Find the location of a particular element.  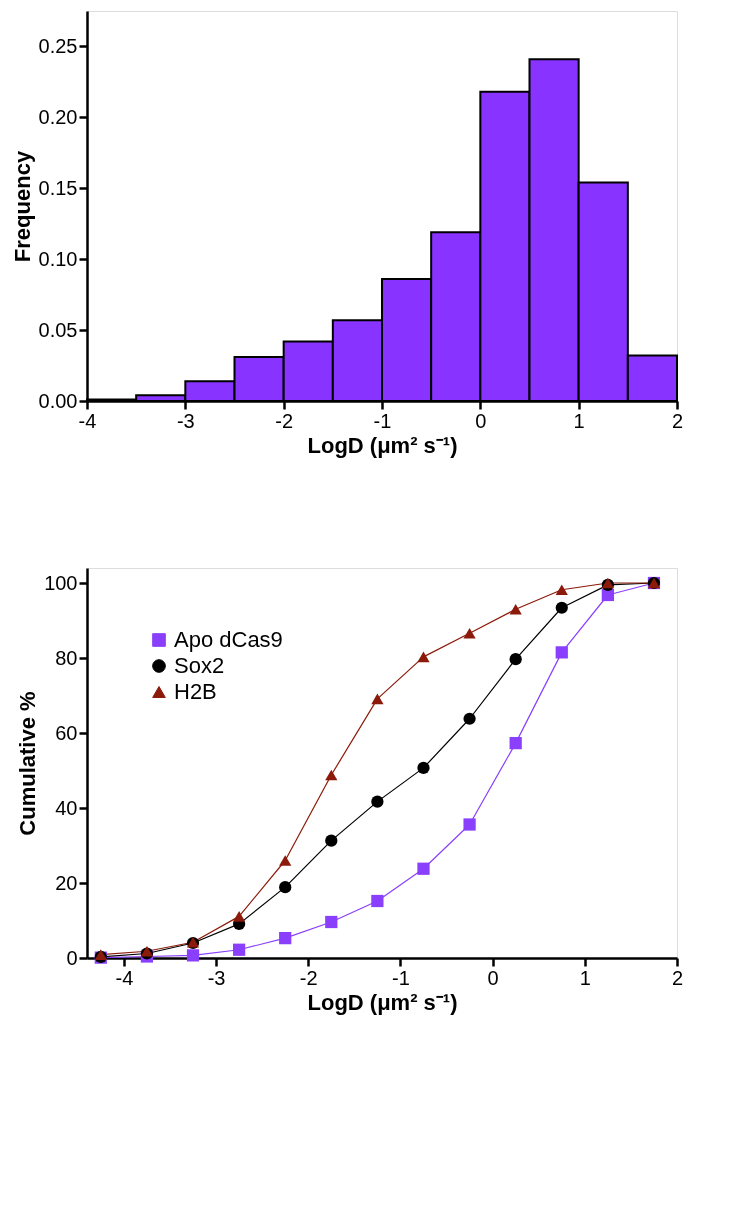

y-axis-title: Frequency is located at coordinates (22, 206).